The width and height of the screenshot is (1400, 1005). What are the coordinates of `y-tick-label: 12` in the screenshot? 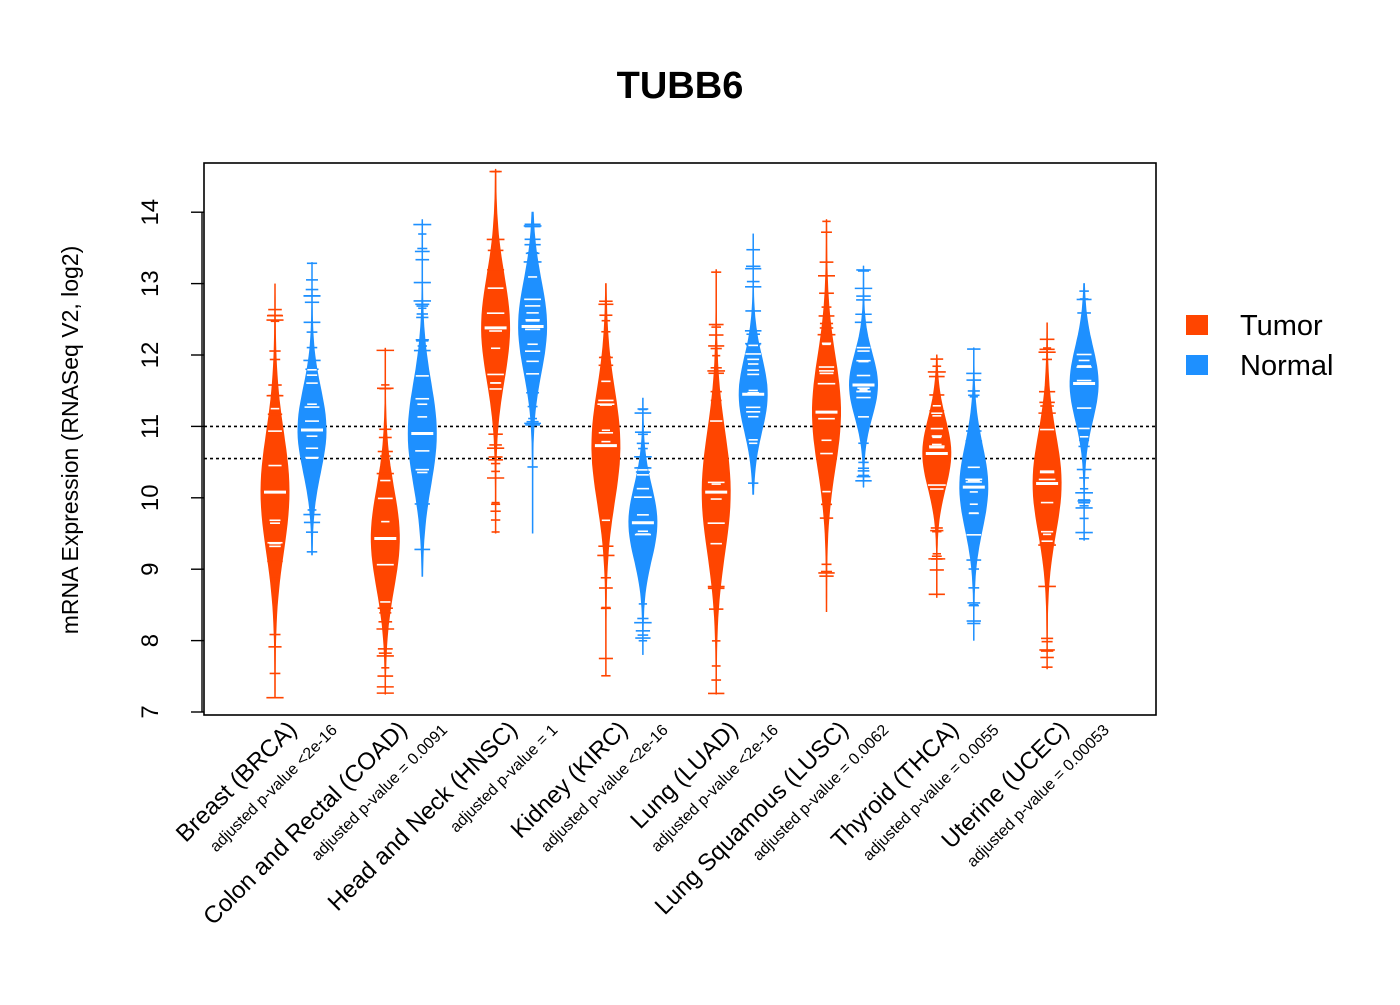 It's located at (150, 355).